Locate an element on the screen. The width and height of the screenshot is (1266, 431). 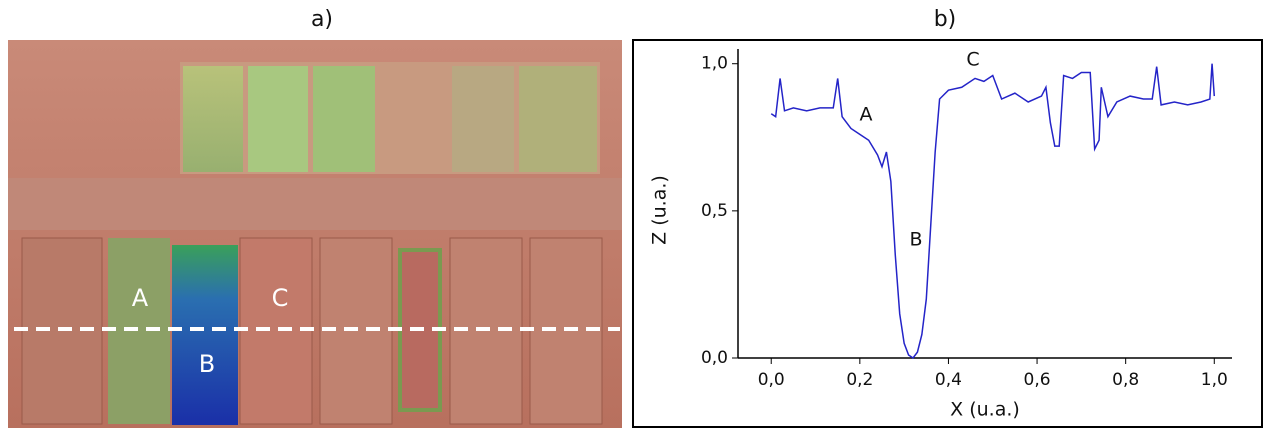
x-tick-label: 0,0 is located at coordinates (771, 380).